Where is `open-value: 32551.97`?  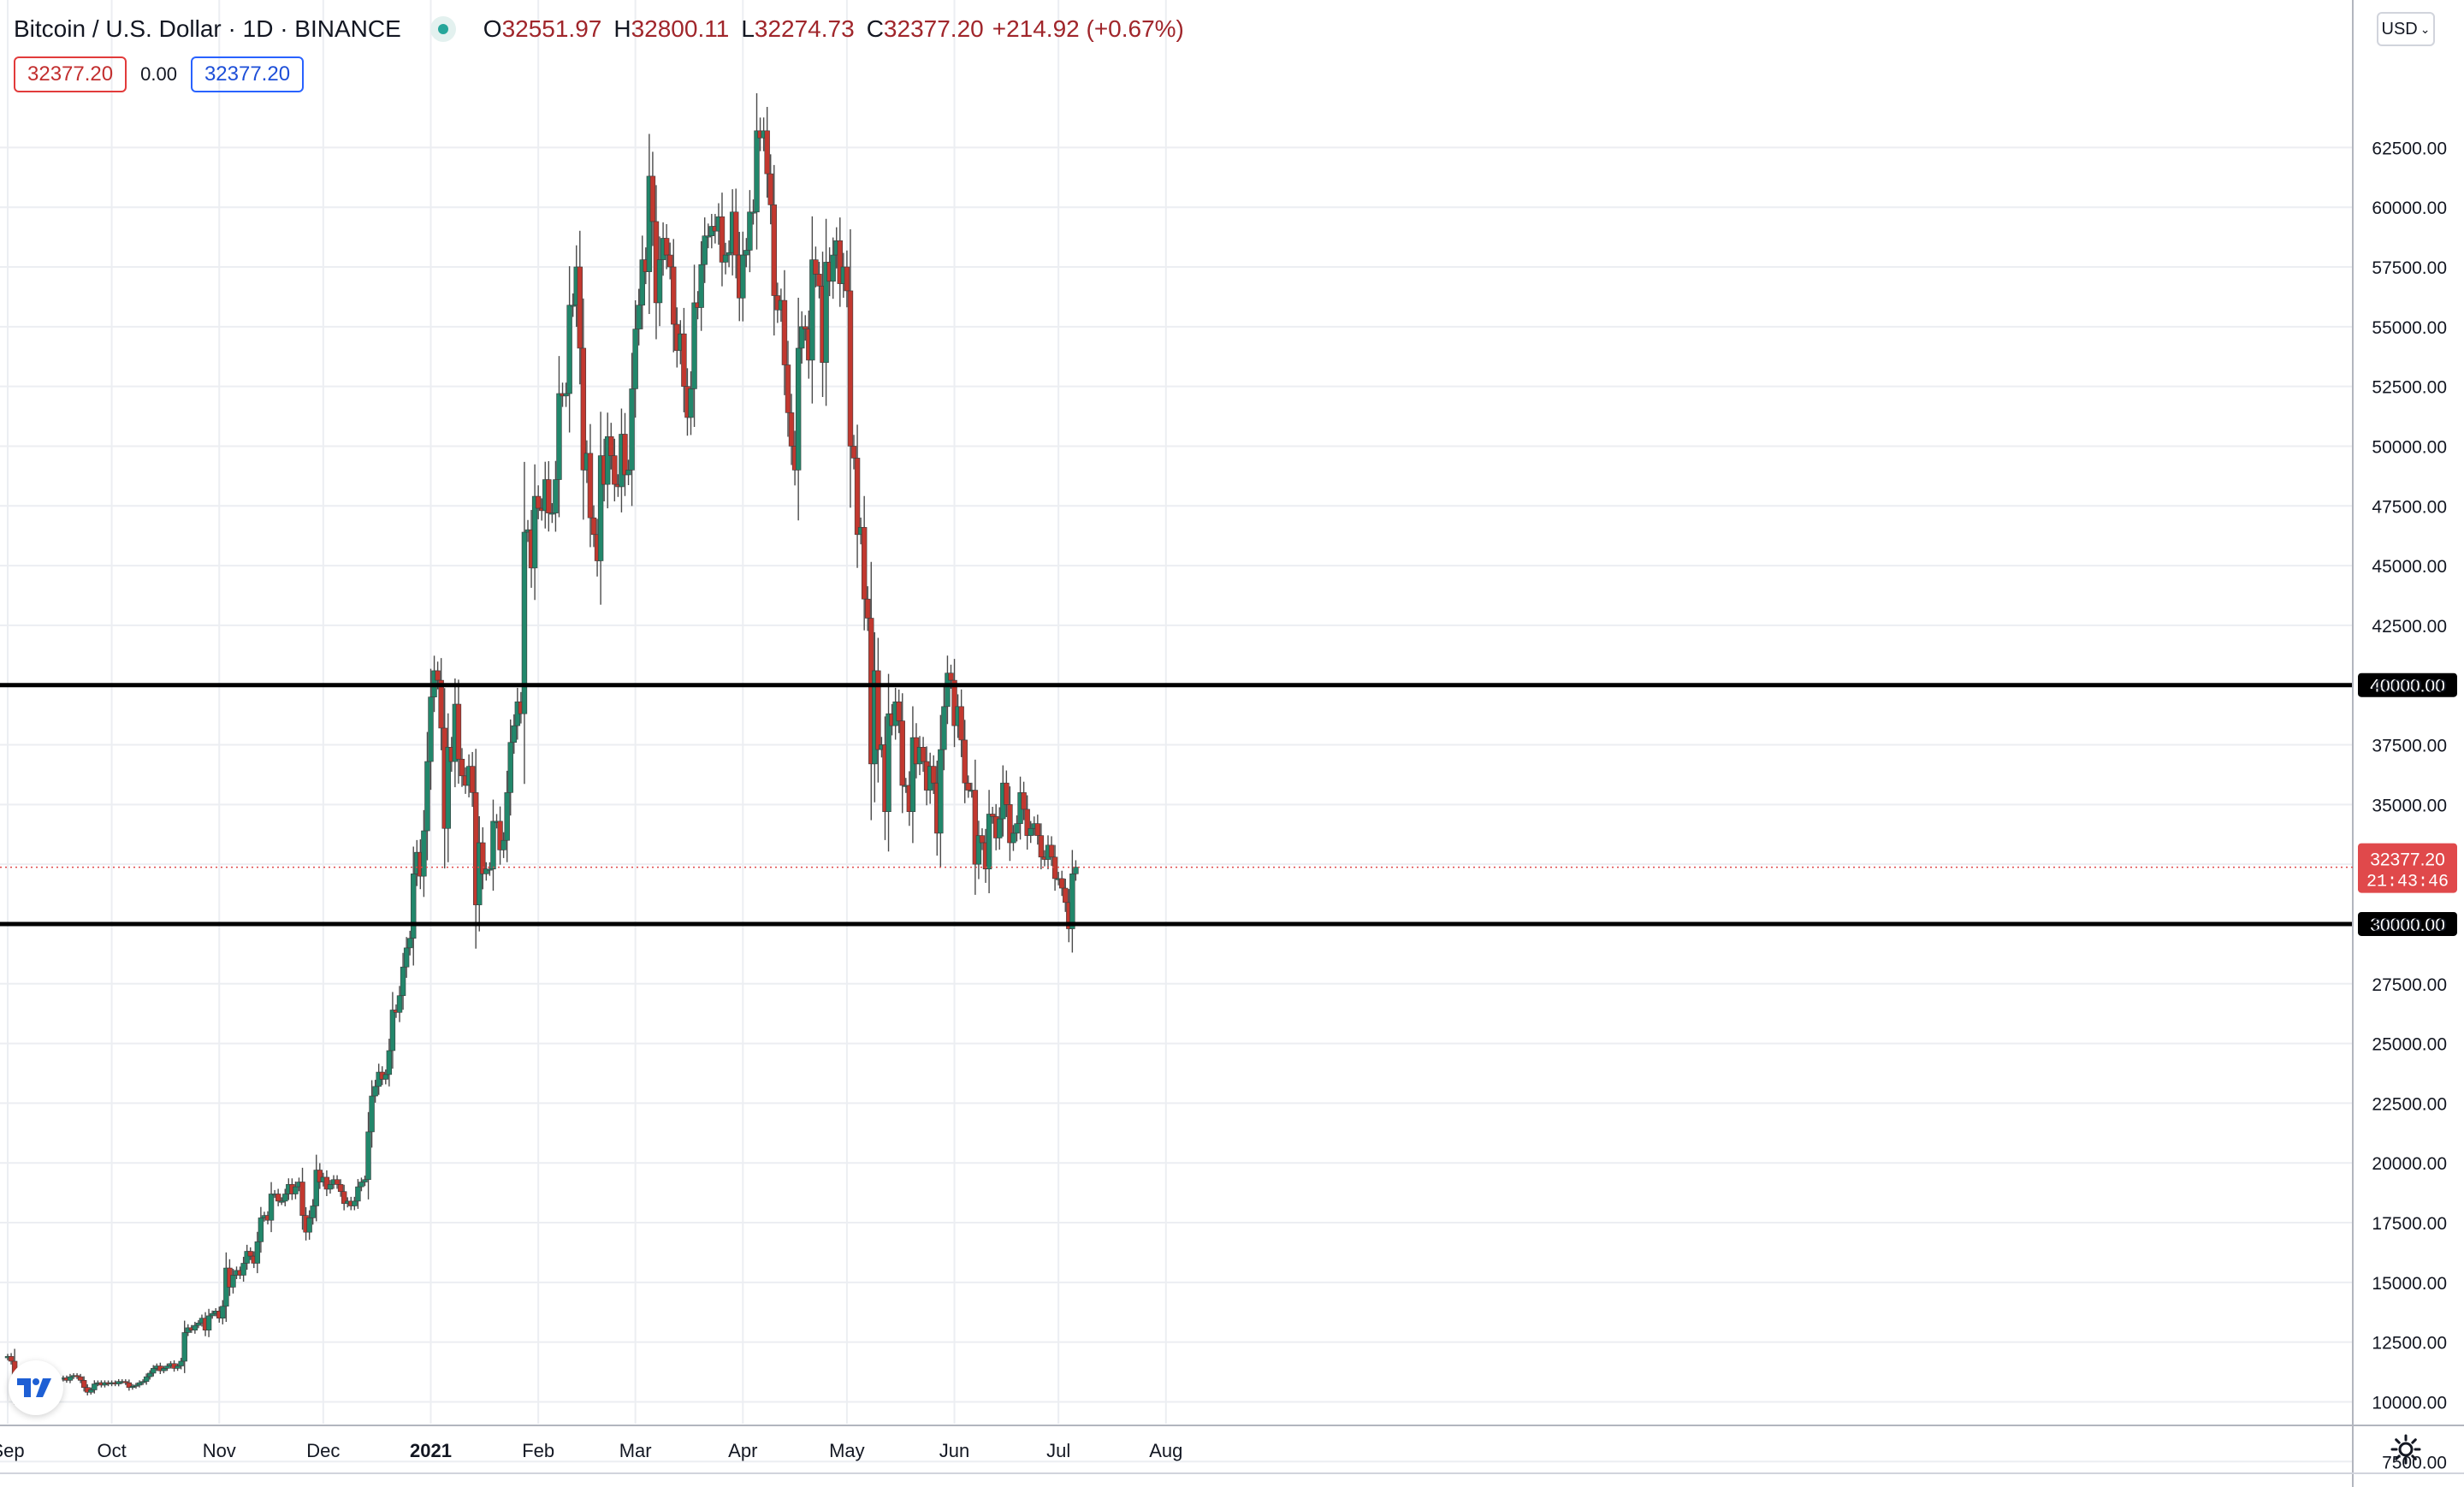 open-value: 32551.97 is located at coordinates (551, 28).